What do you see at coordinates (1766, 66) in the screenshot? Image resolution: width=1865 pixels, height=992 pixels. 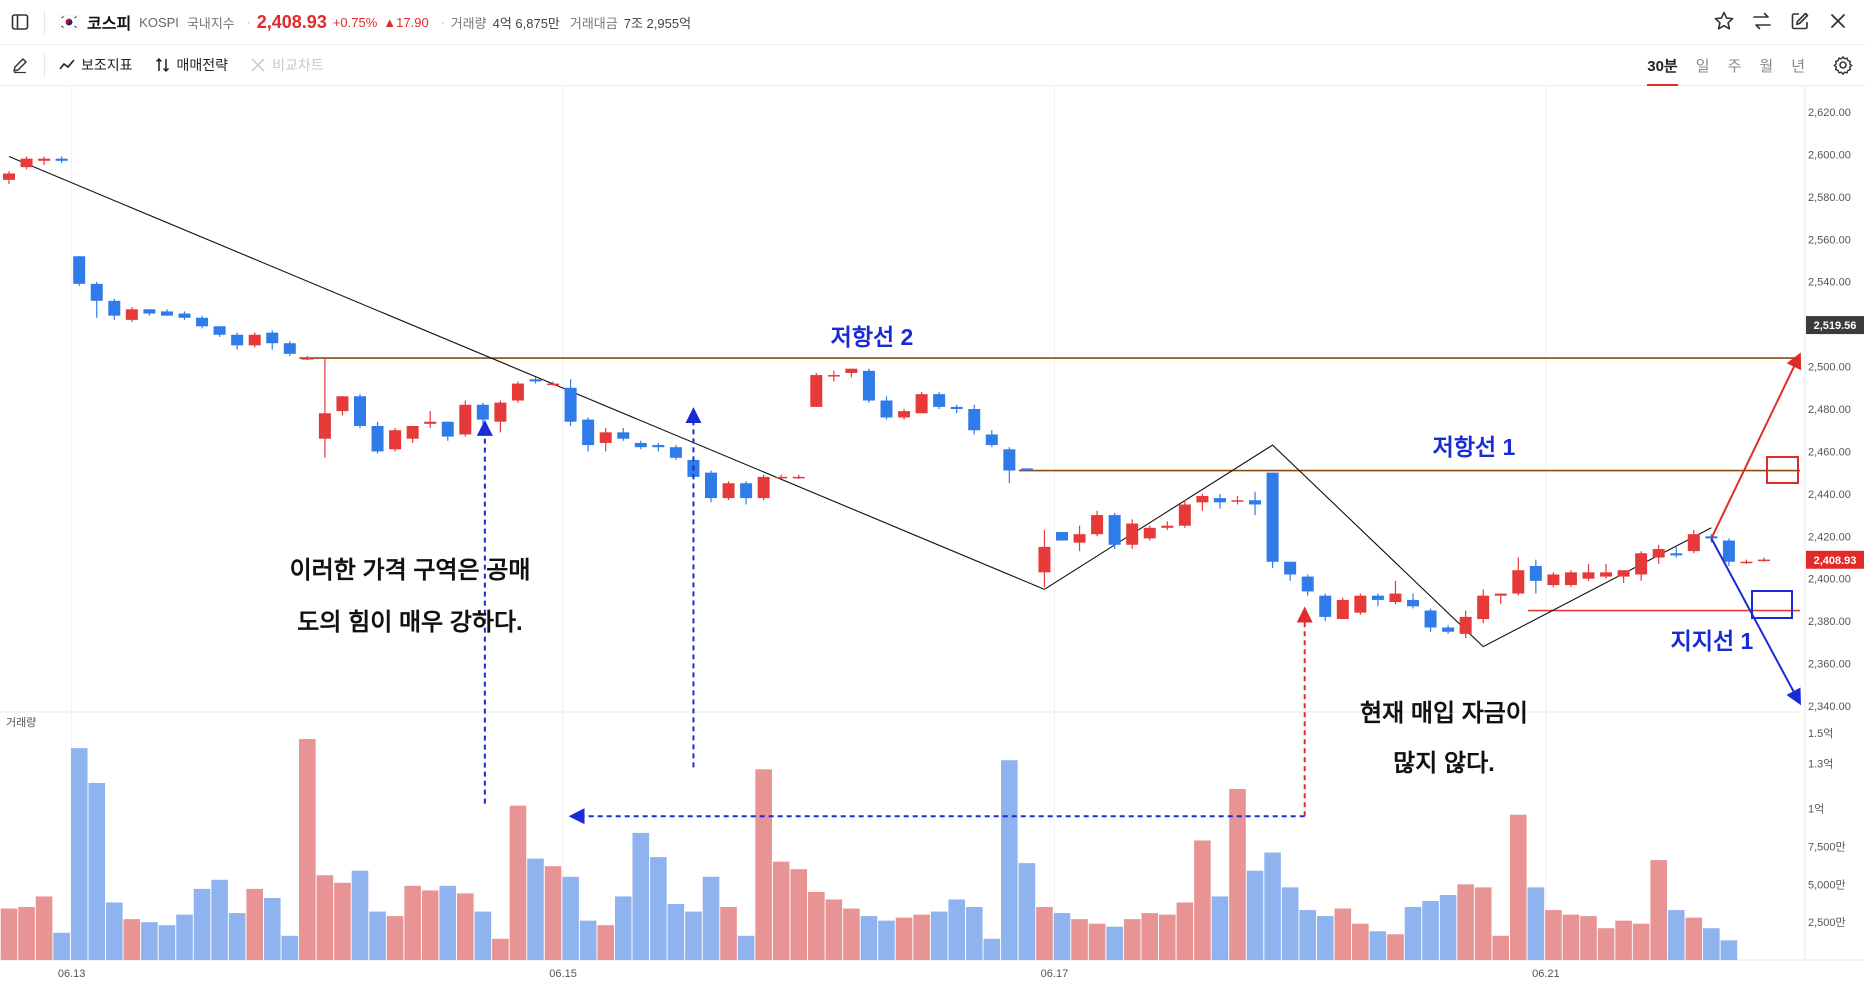 I see `tab-month: 월` at bounding box center [1766, 66].